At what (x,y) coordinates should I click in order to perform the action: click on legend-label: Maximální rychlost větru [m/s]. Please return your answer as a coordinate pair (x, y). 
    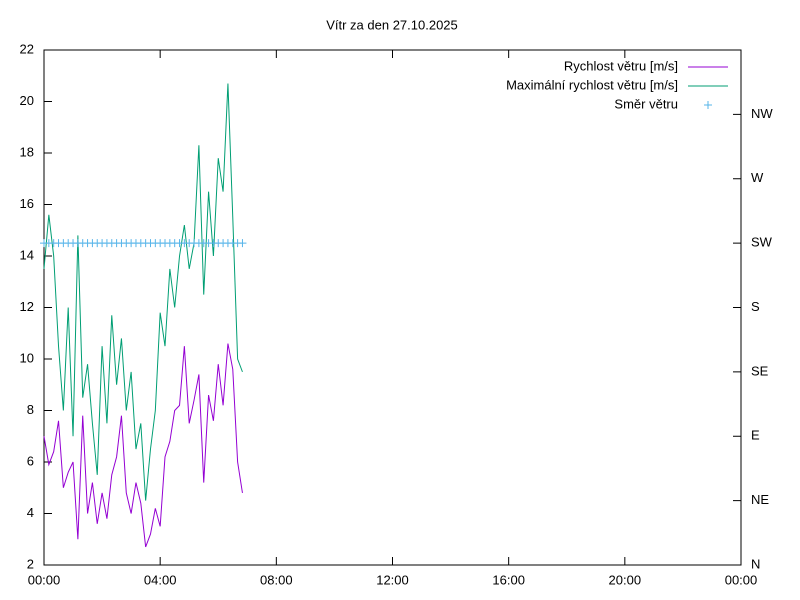
    Looking at the image, I should click on (592, 84).